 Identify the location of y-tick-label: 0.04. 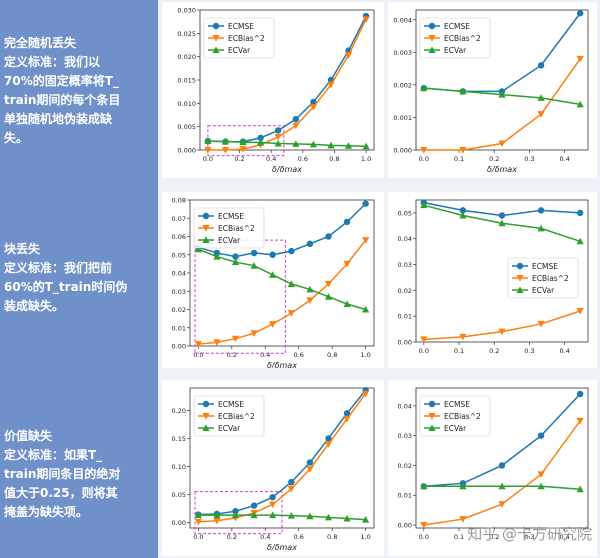
(179, 274).